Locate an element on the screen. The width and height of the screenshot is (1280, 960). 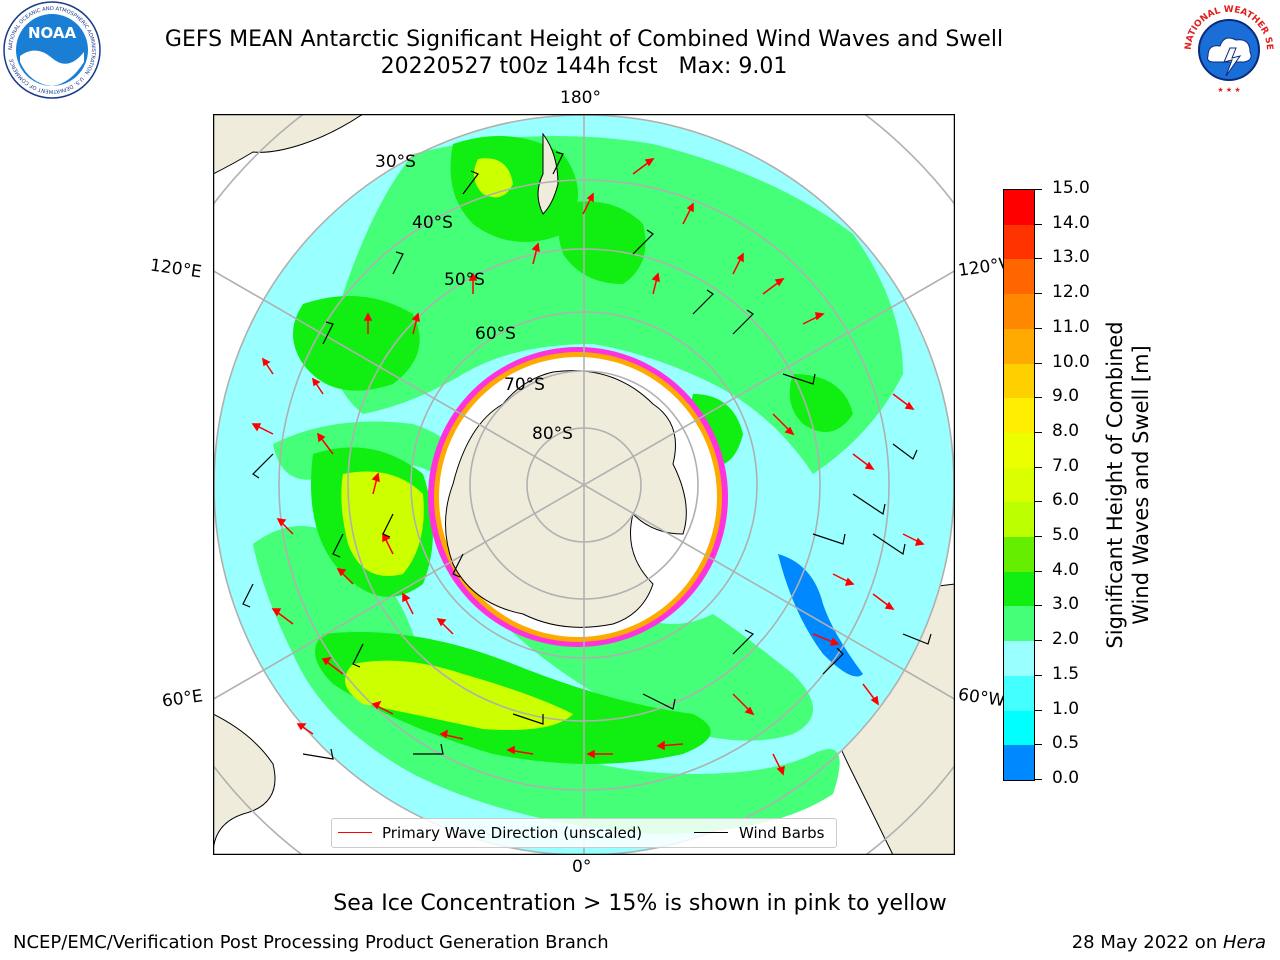
land-africa is located at coordinates (244, 784).